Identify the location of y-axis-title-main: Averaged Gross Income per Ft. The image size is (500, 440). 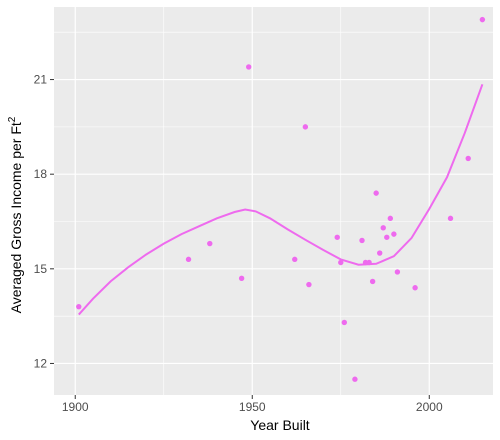
(16, 217).